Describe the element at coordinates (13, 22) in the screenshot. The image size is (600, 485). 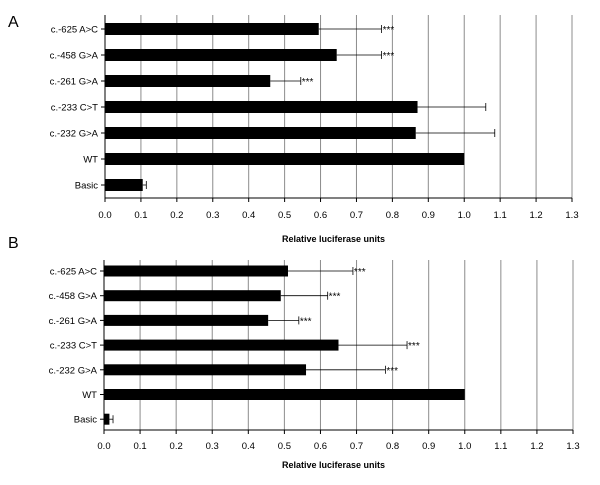
I see `panel-label: A` at that location.